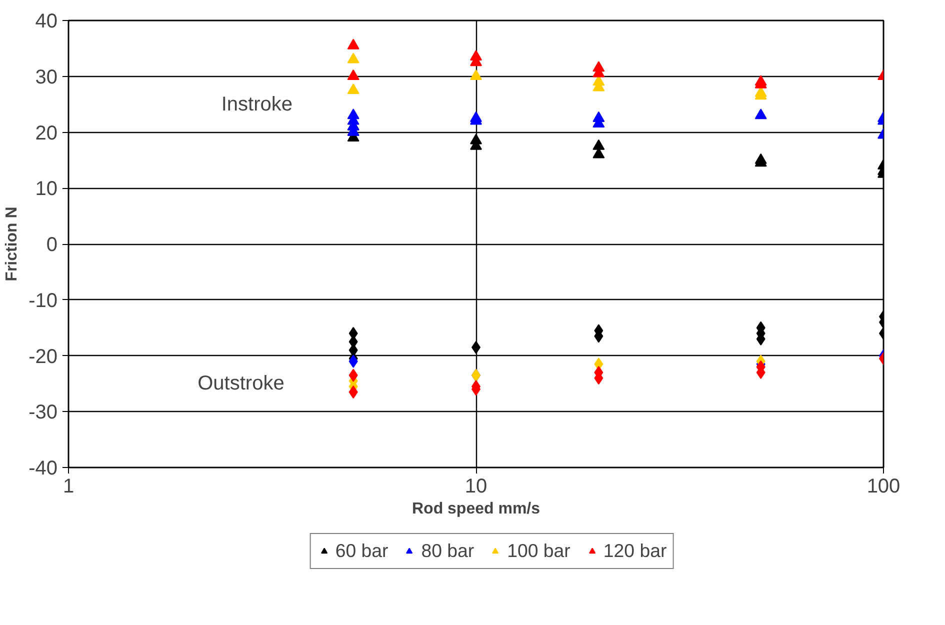 This screenshot has width=945, height=625. Describe the element at coordinates (43, 469) in the screenshot. I see `y-tick-label: -40` at that location.